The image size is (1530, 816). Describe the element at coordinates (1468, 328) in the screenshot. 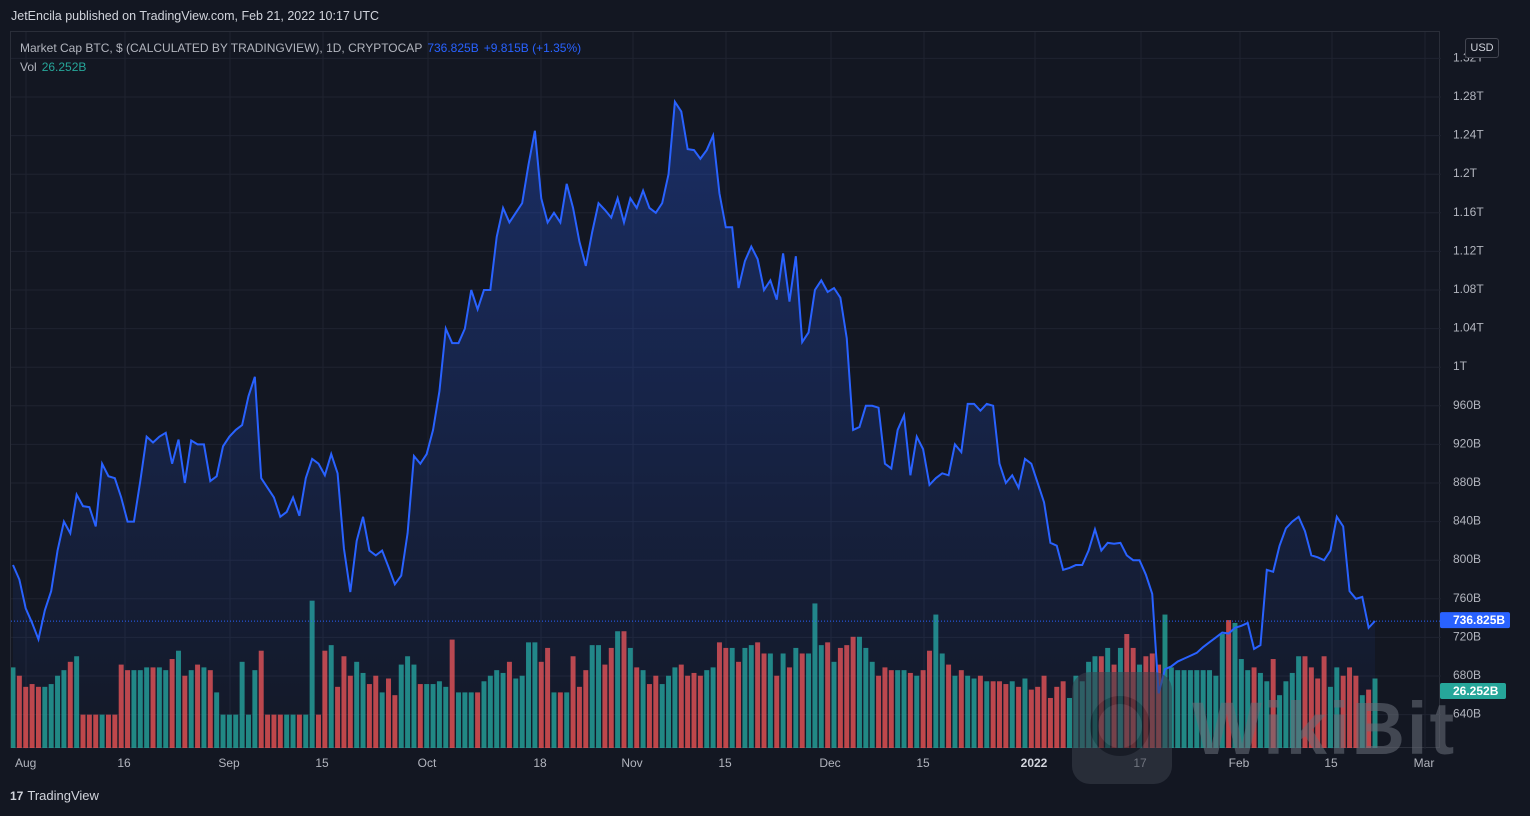

I see `y-tick-label: 1.04T` at that location.